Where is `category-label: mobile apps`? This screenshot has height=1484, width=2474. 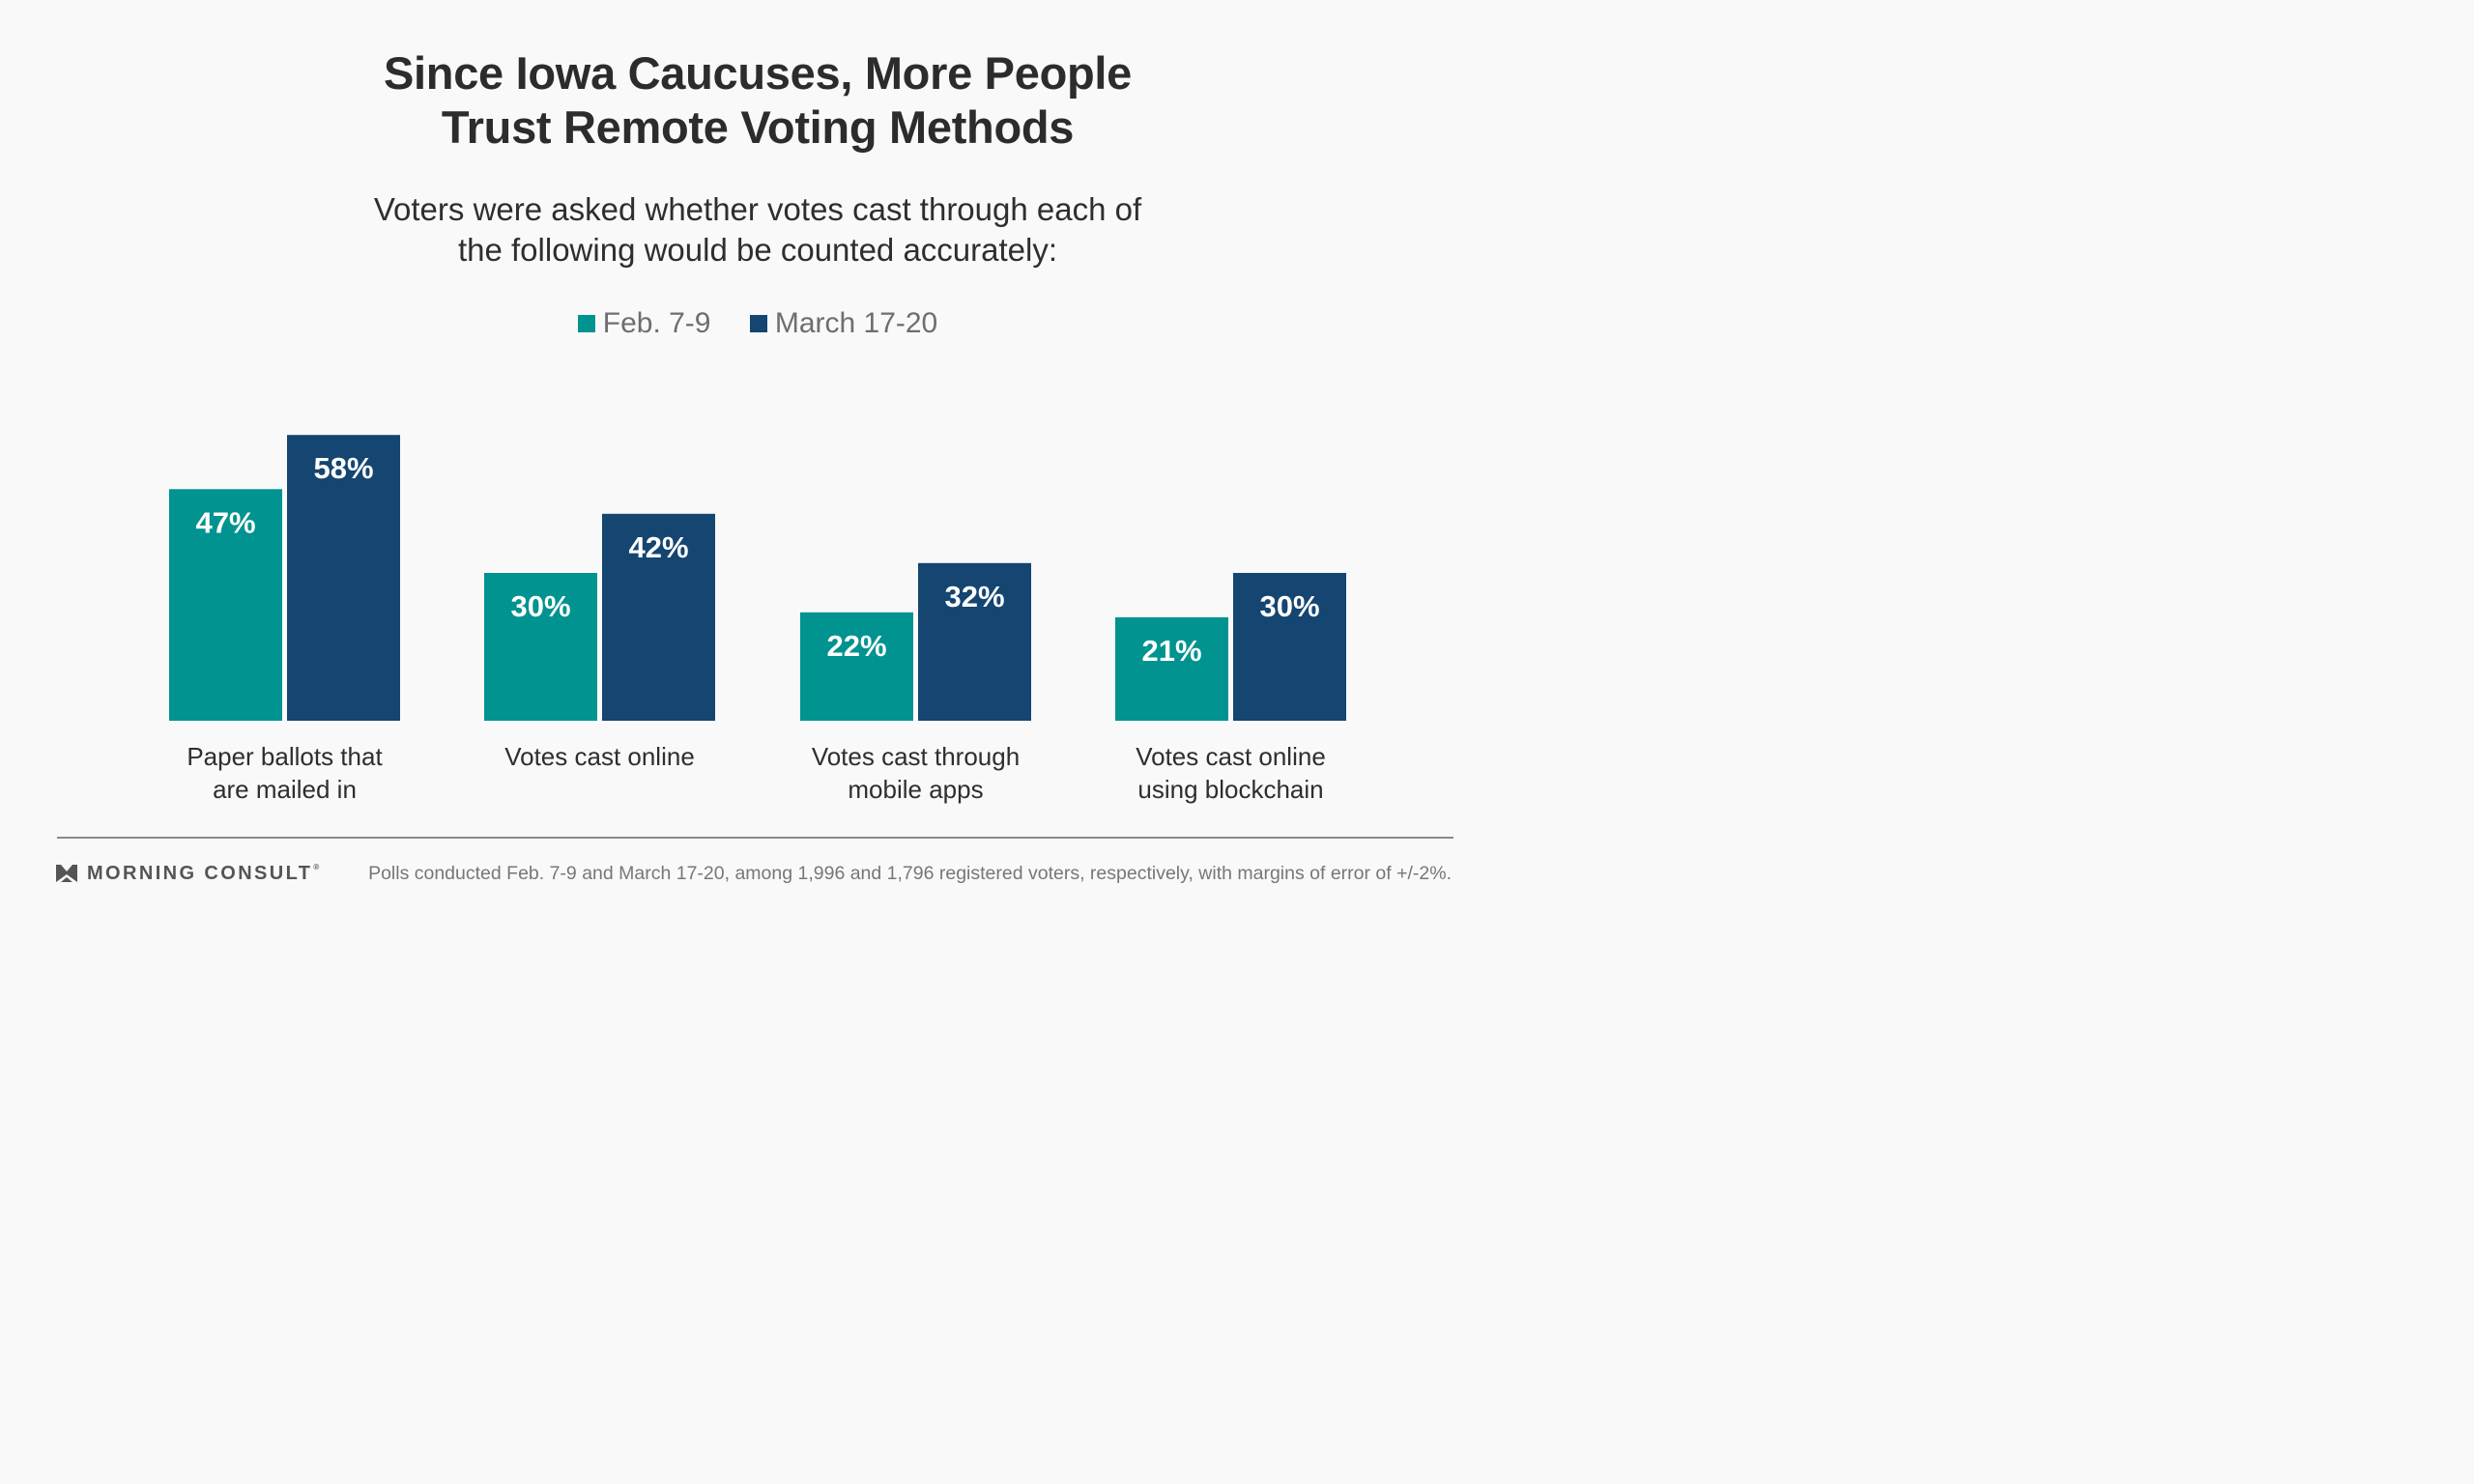
category-label: mobile apps is located at coordinates (916, 790).